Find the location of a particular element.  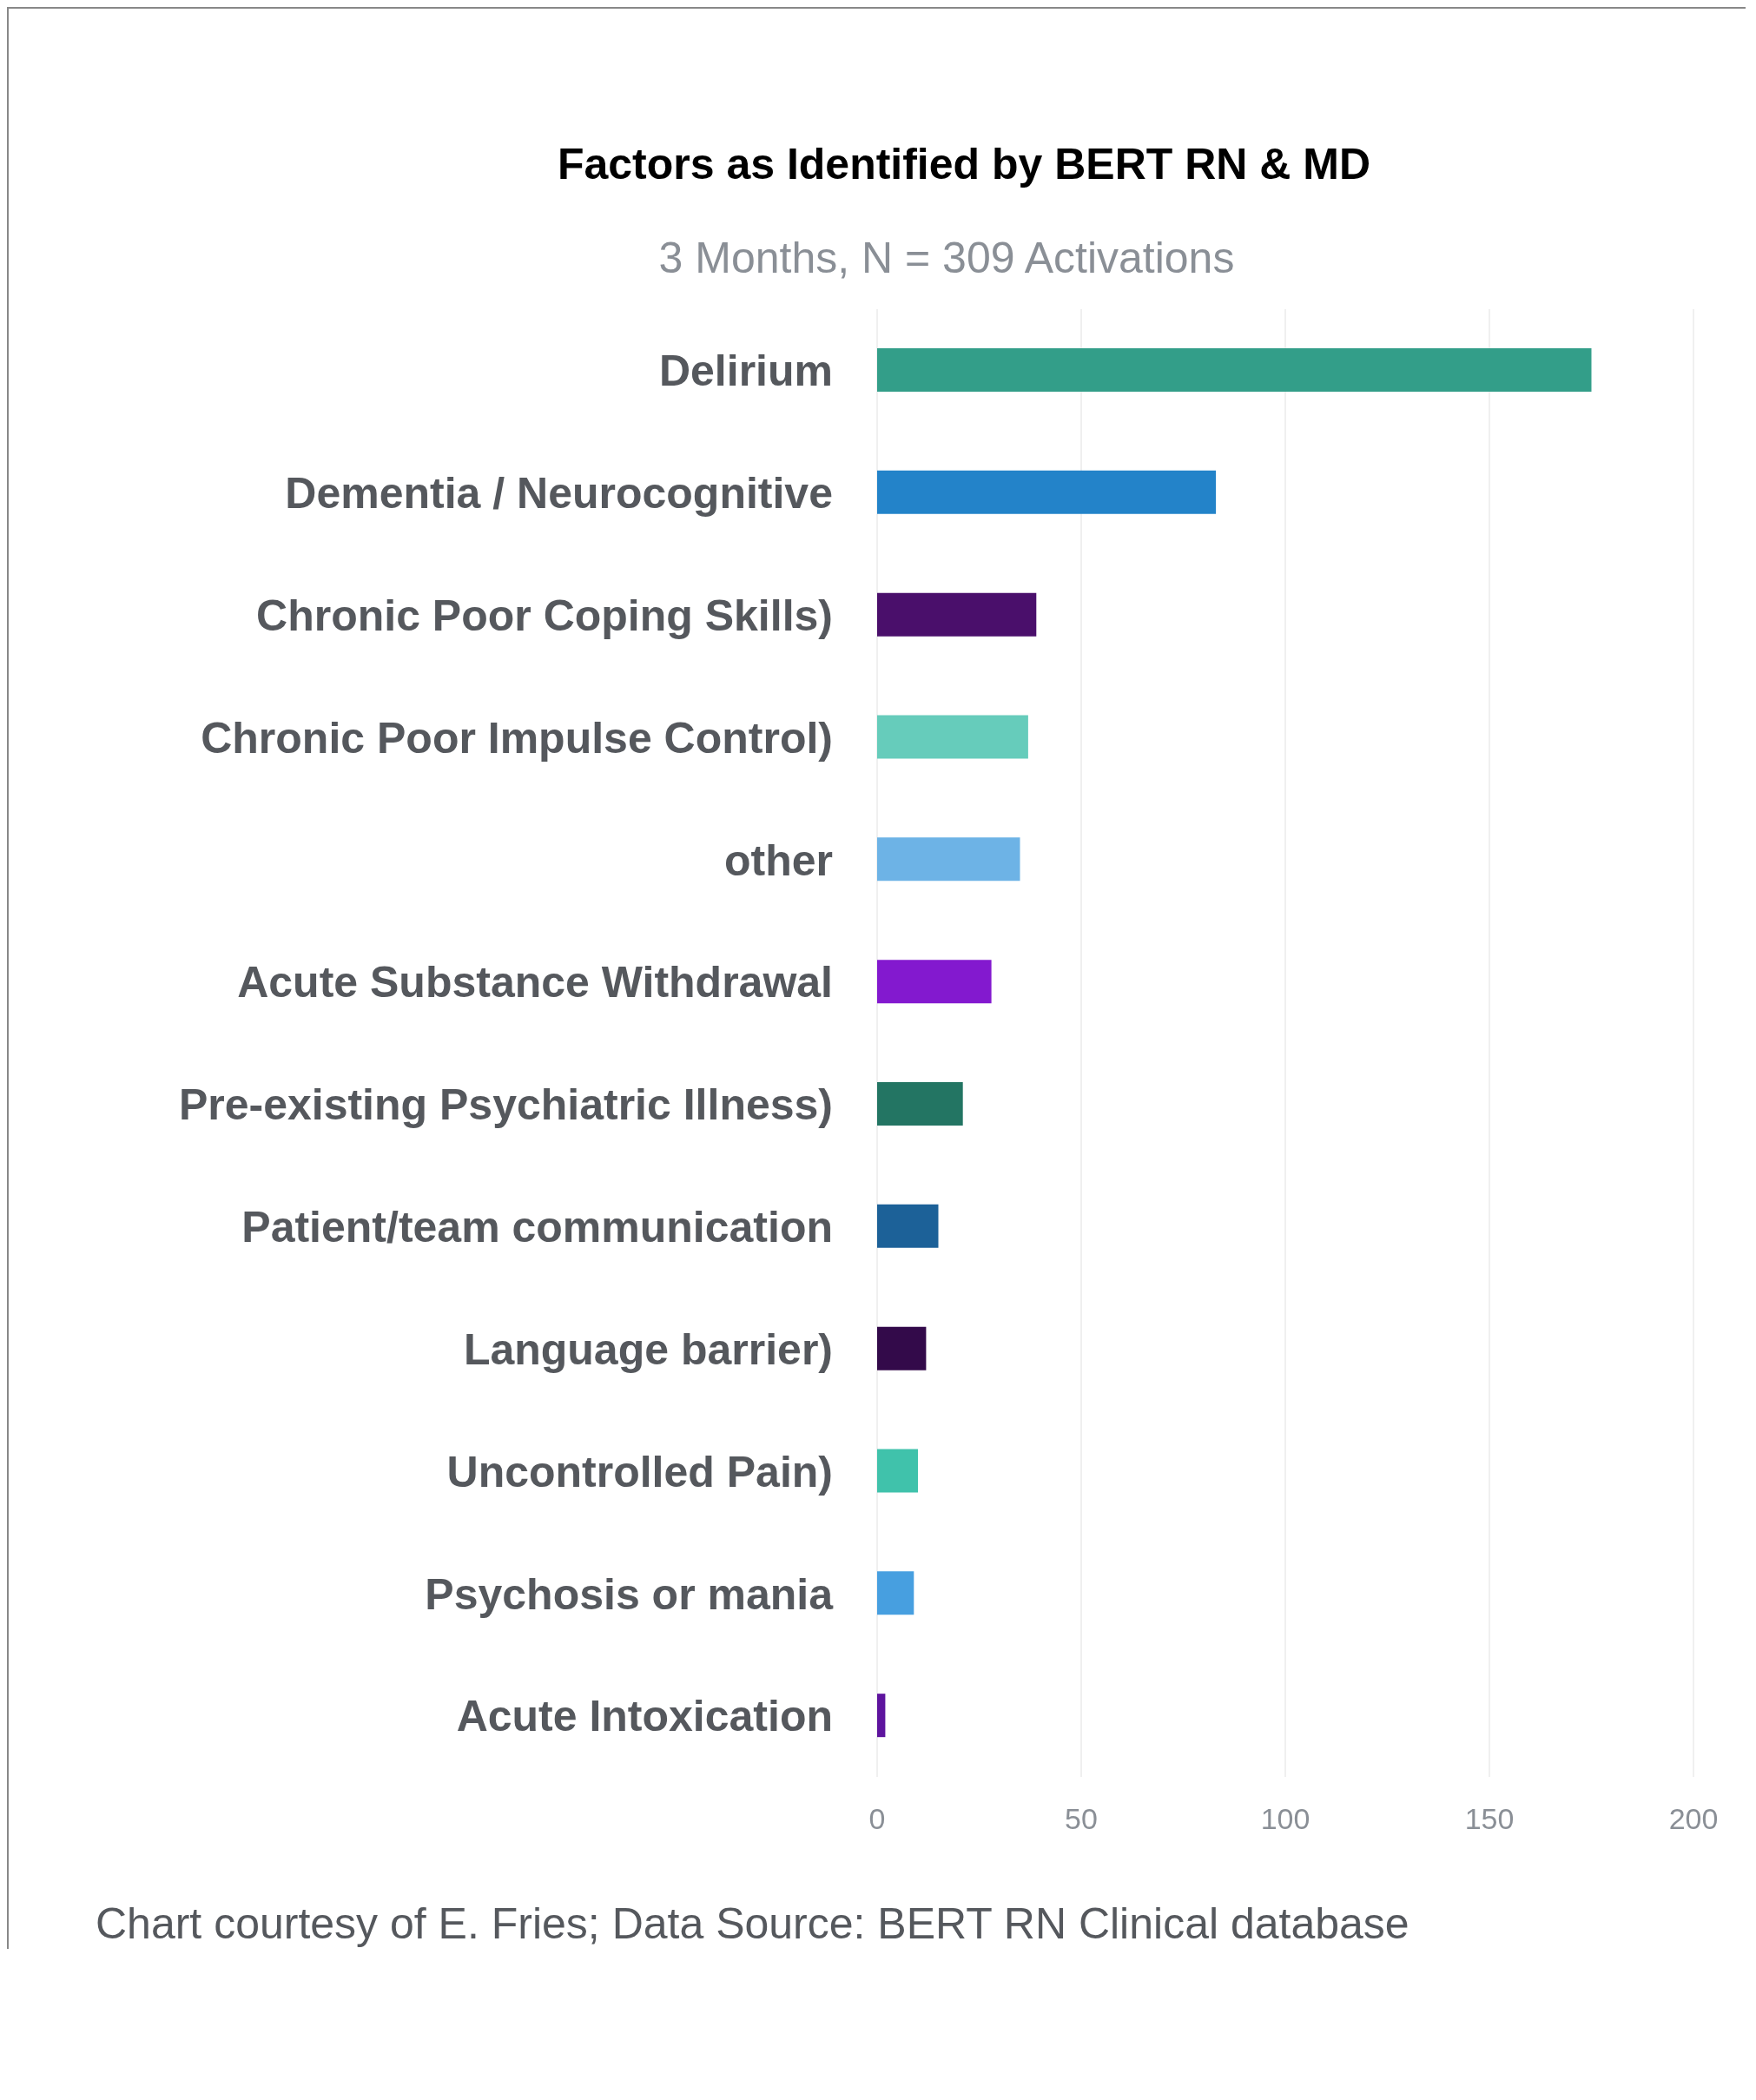

y-tick-label: Chronic Poor Impulse Control) is located at coordinates (517, 738).